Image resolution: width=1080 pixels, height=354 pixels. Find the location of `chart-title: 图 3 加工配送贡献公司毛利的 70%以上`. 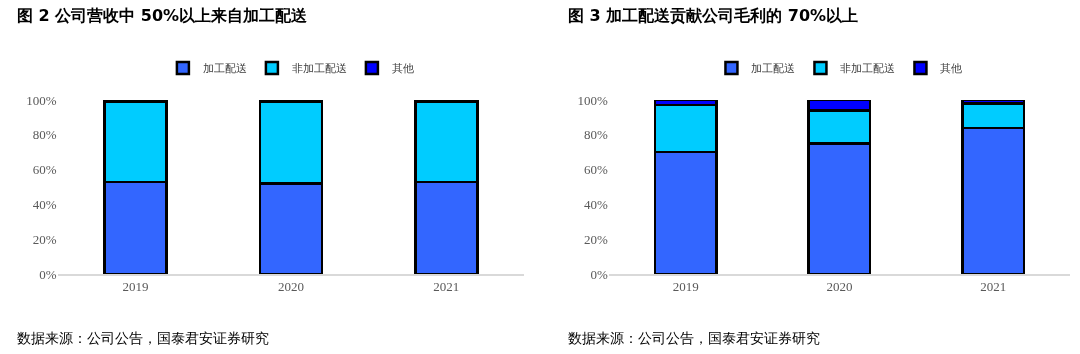

chart-title: 图 3 加工配送贡献公司毛利的 70%以上 is located at coordinates (713, 15).